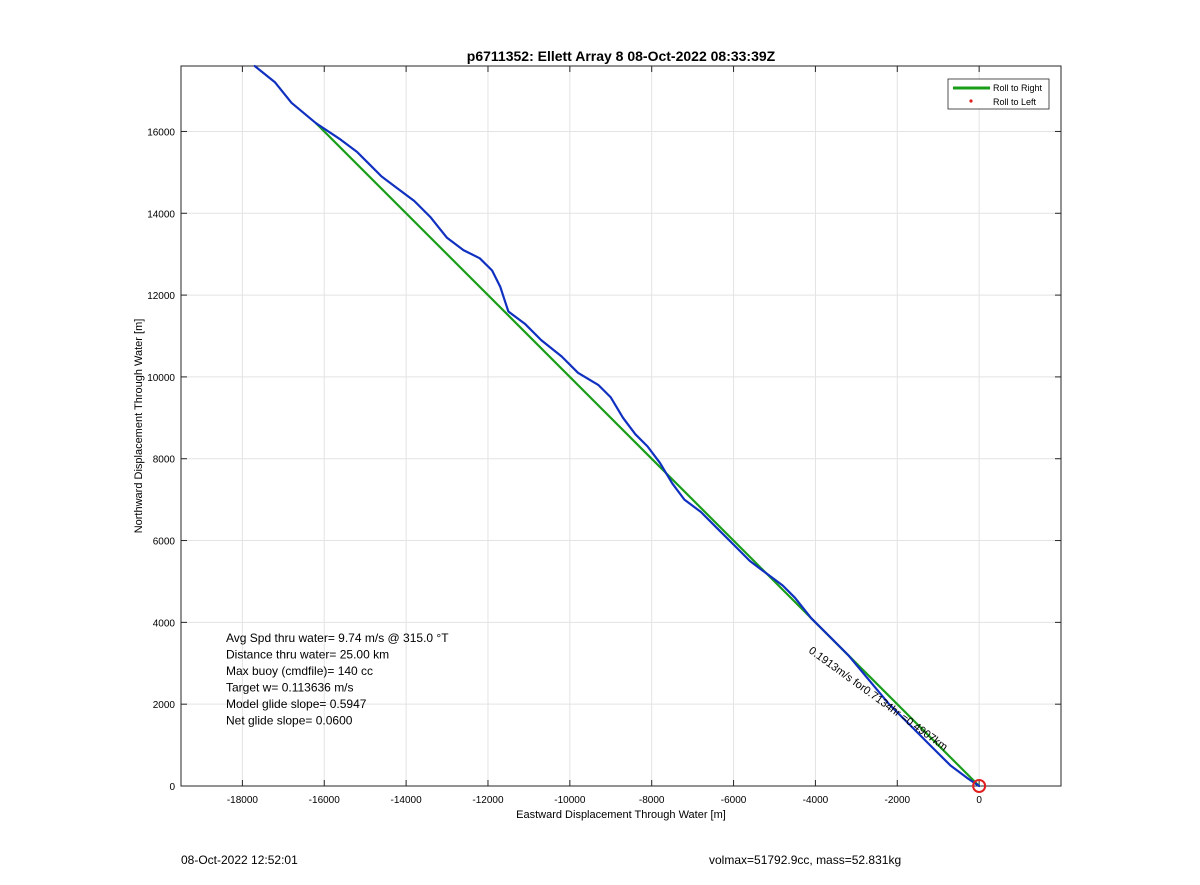 This screenshot has height=885, width=1200. What do you see at coordinates (621, 815) in the screenshot?
I see `x-axis-label: Eastward Displacement Through Water [m]` at bounding box center [621, 815].